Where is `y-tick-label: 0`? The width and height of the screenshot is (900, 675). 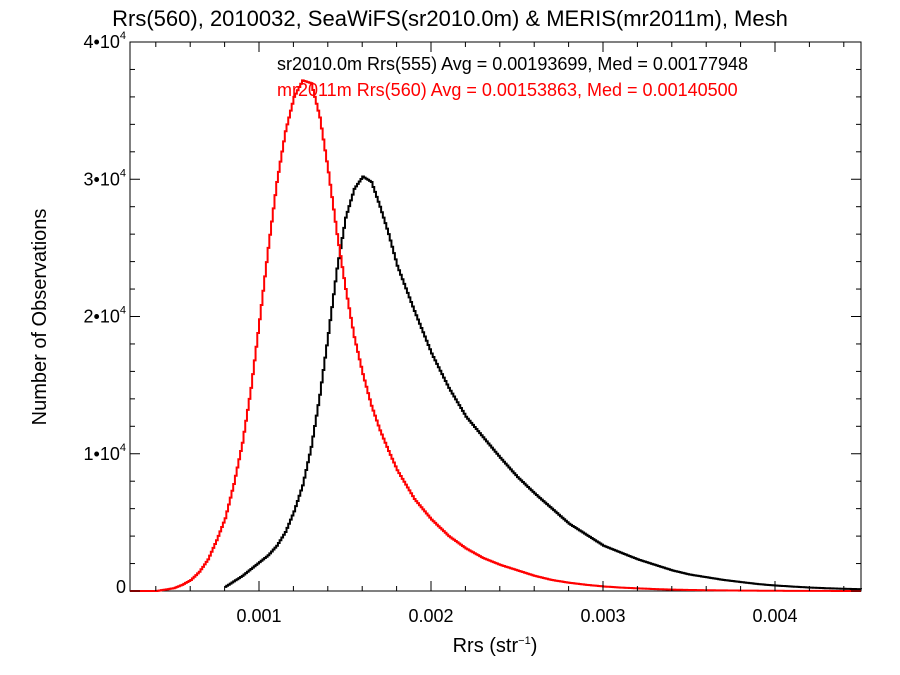 y-tick-label: 0 is located at coordinates (121, 587).